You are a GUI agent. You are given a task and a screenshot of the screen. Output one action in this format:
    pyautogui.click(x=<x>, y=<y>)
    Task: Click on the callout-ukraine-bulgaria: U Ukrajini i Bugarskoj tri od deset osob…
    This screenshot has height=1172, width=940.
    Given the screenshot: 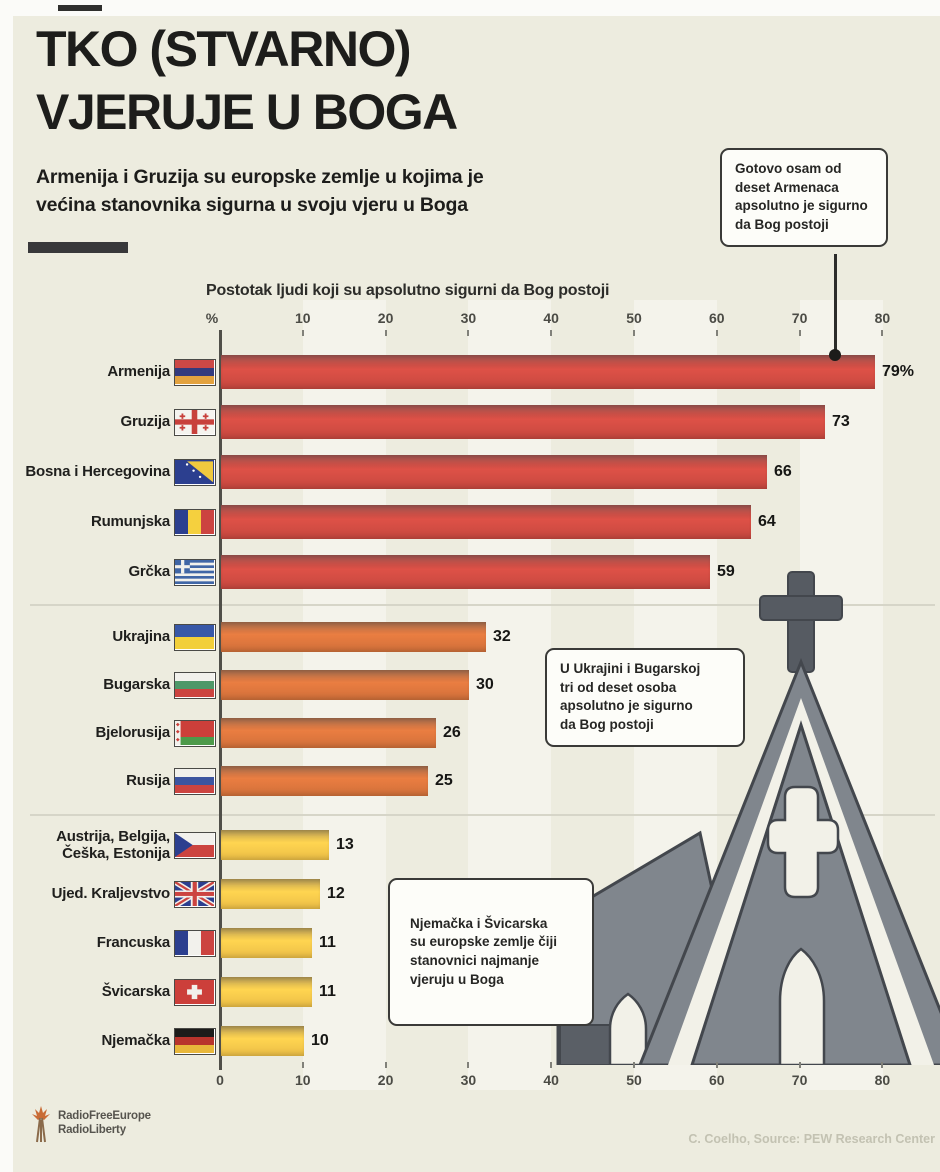 What is the action you would take?
    pyautogui.click(x=645, y=697)
    